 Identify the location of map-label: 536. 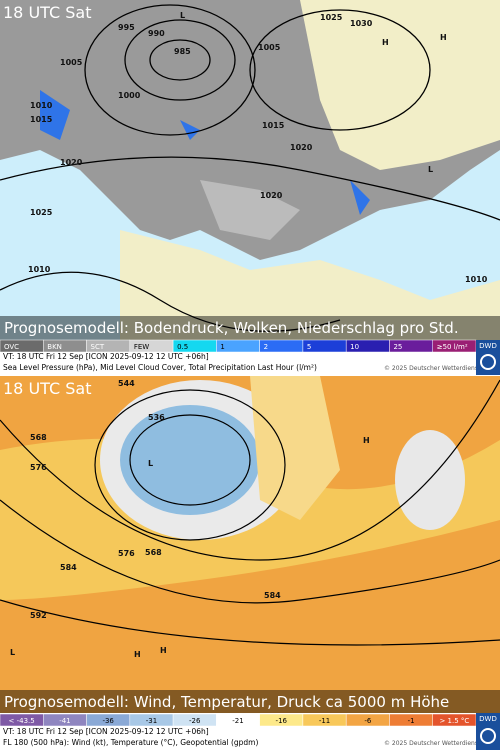
(156, 417).